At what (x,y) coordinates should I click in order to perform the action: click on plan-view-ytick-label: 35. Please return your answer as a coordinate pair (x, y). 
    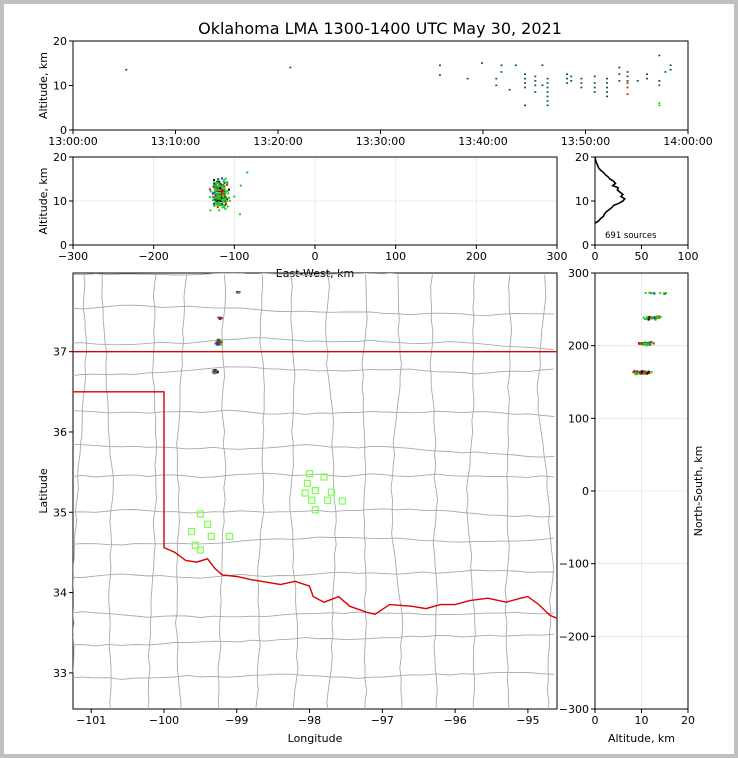
    Looking at the image, I should click on (60, 512).